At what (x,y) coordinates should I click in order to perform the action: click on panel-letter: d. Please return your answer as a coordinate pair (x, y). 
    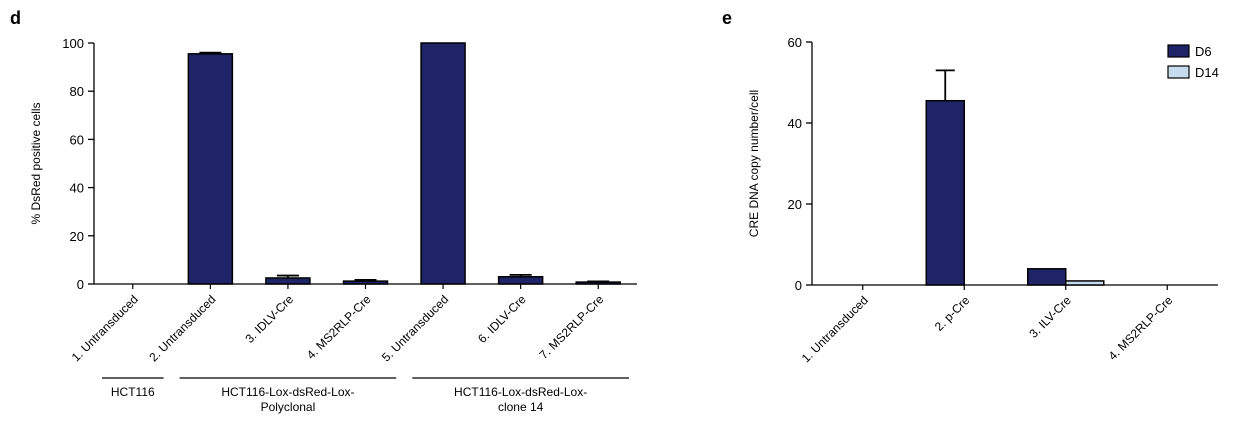
    Looking at the image, I should click on (15, 18).